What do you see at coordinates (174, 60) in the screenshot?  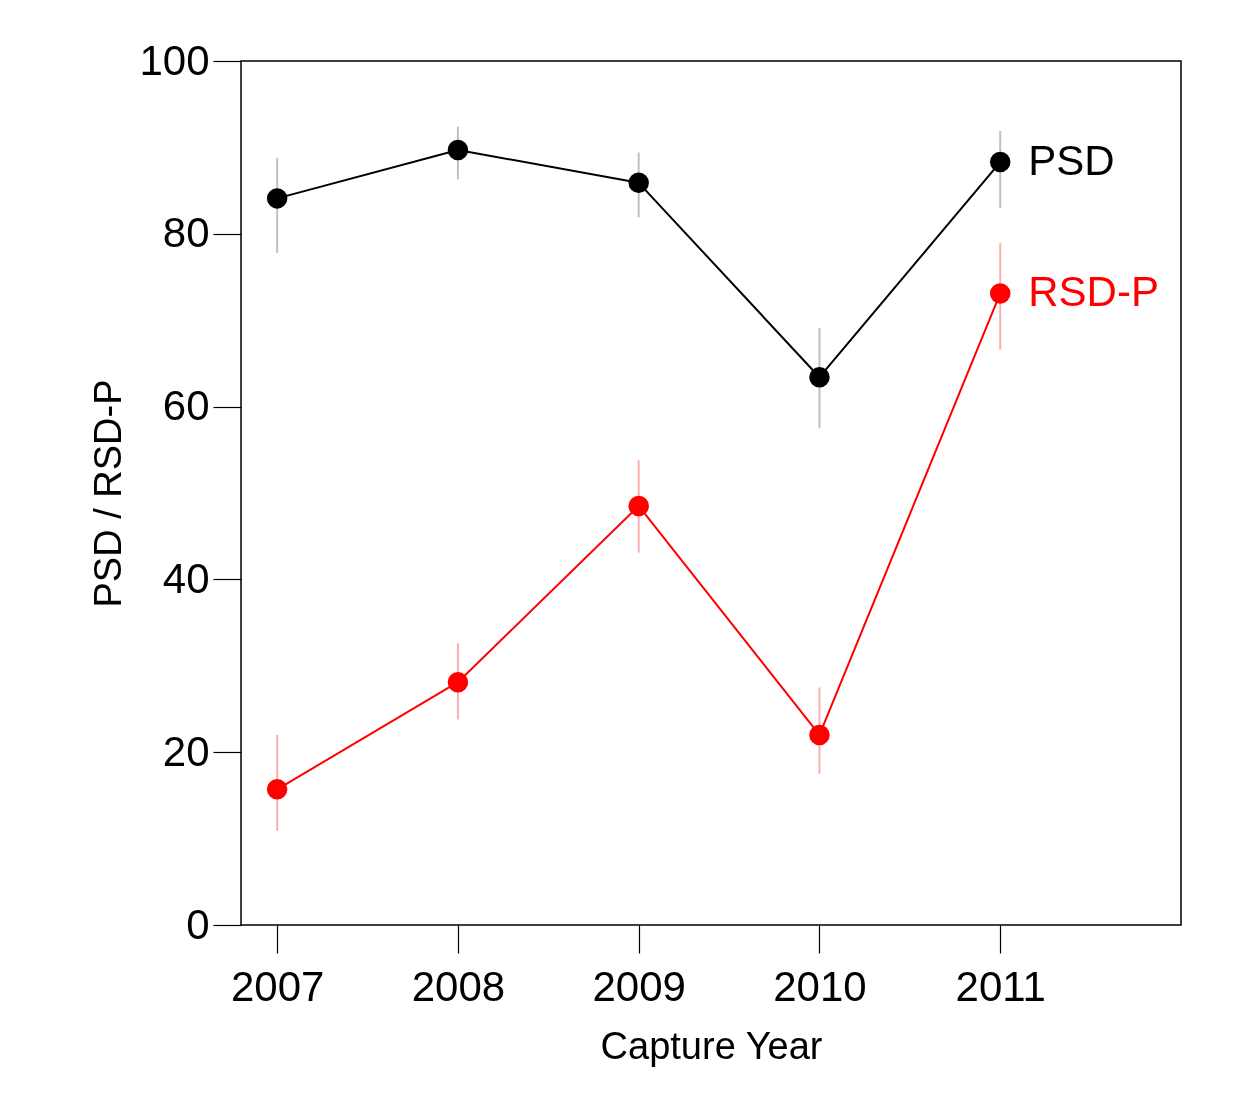 I see `y-tick-label: 100` at bounding box center [174, 60].